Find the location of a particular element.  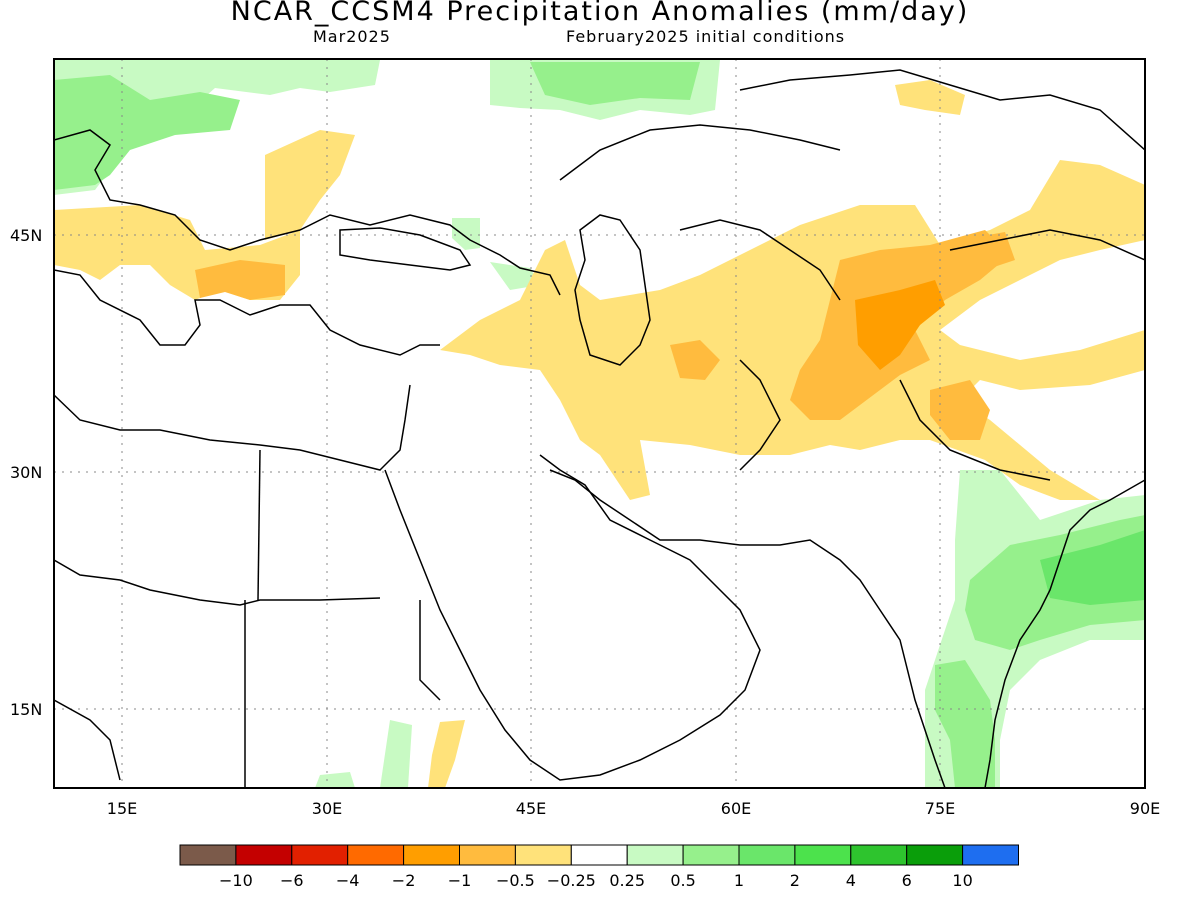

wet-region-sudan is located at coordinates (335, 780).